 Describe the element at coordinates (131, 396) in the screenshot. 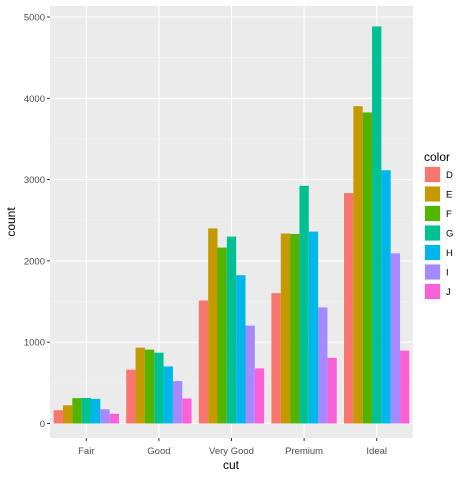

I see `bar-good-d` at that location.